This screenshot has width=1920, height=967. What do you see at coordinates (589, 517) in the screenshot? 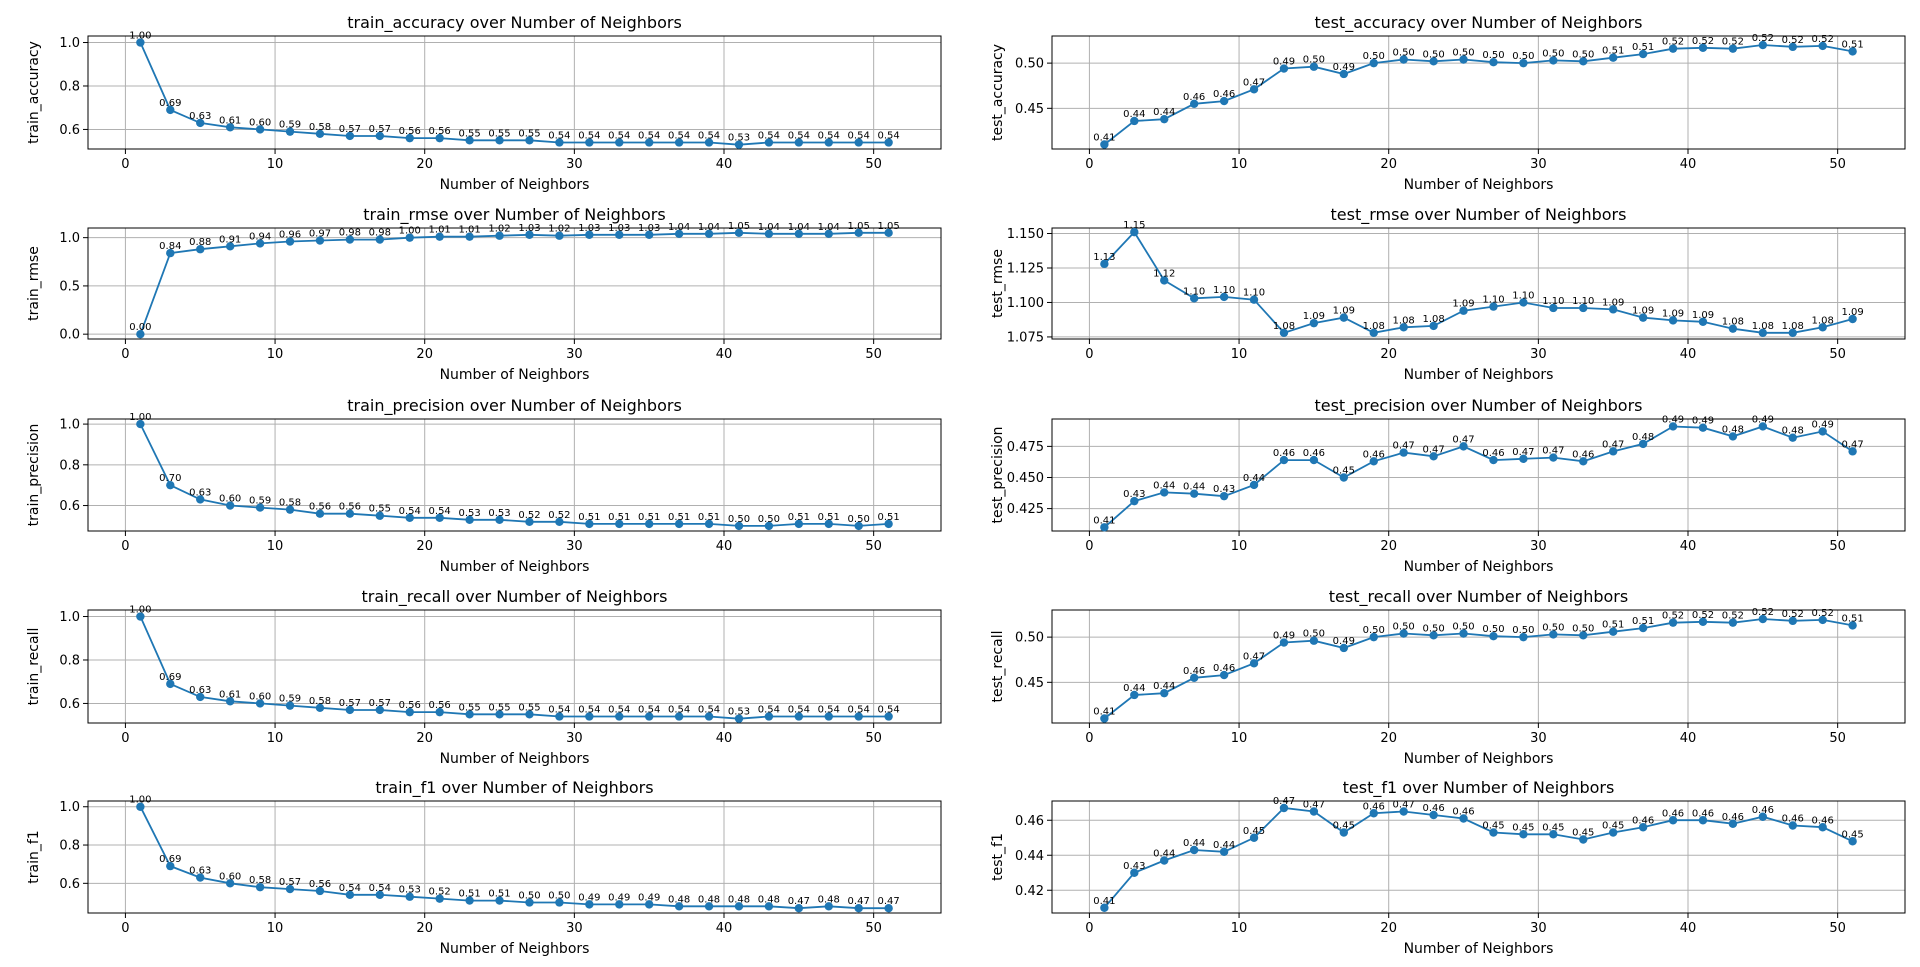
I see `data-label: 0.51` at bounding box center [589, 517].